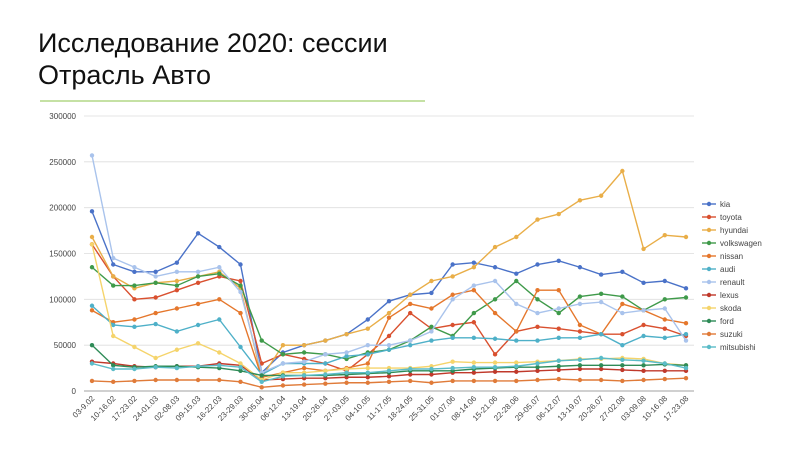  What do you see at coordinates (124, 75) in the screenshot?
I see `subtitle: Отрасль Авто` at bounding box center [124, 75].